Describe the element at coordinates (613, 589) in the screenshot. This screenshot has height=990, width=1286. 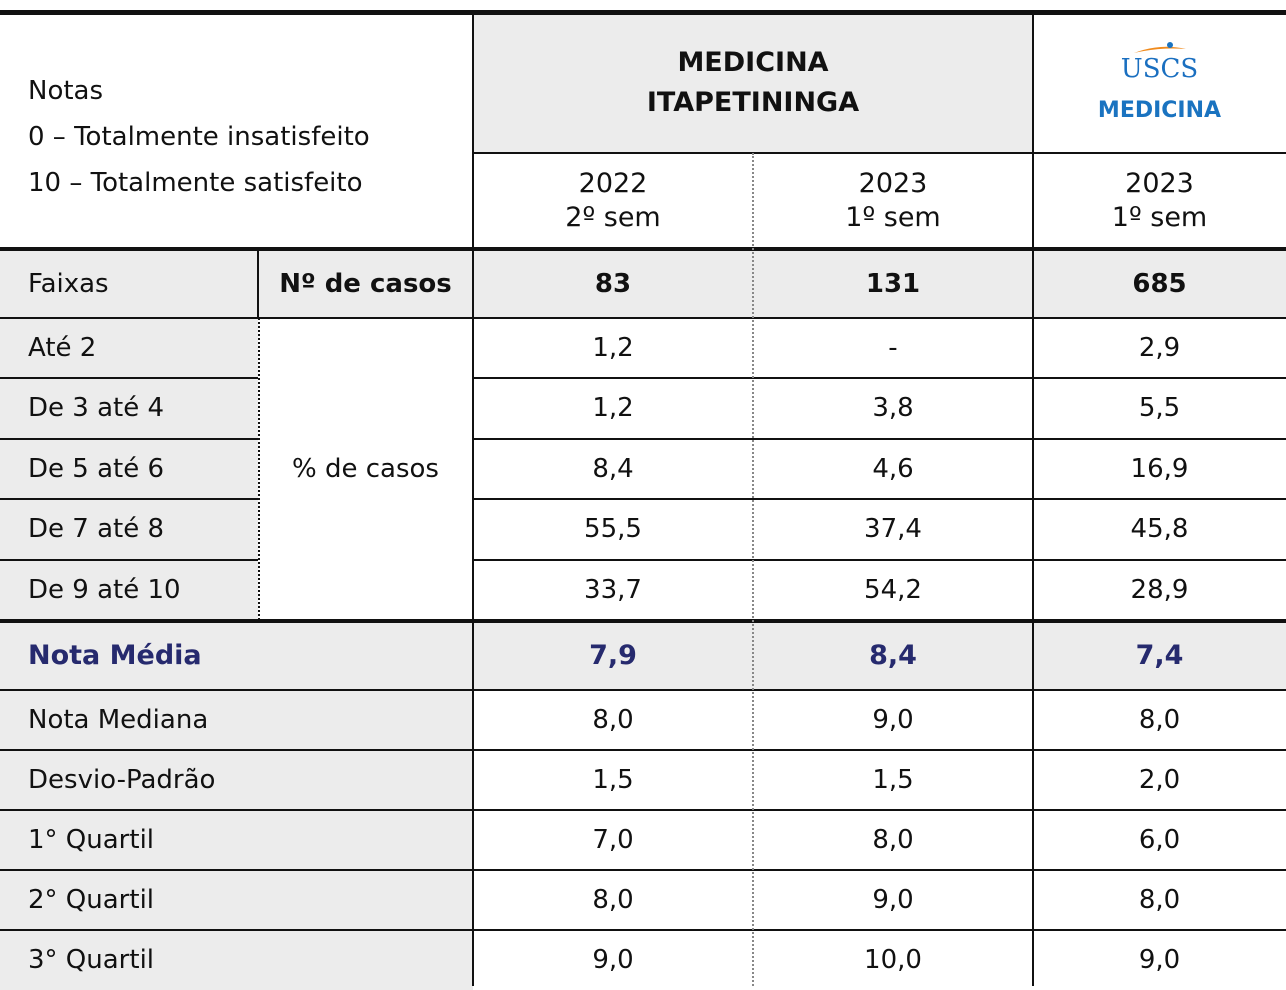
I see `range-value: 33,7` at that location.